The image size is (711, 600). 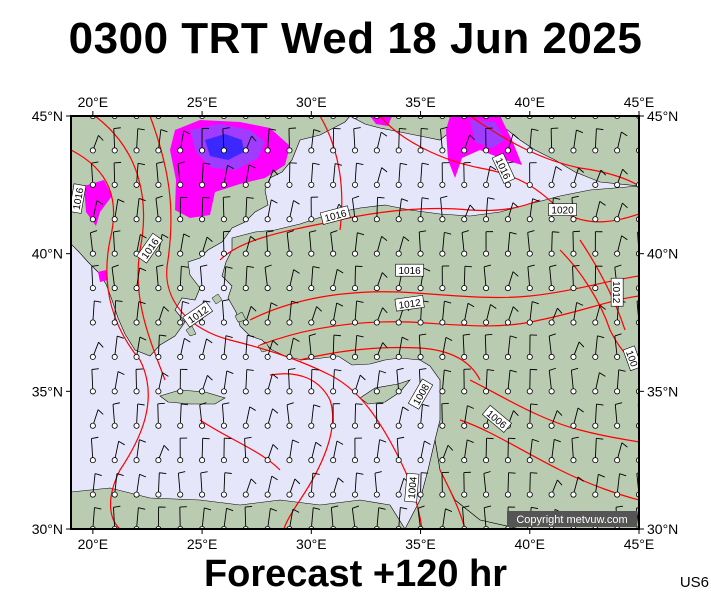 What do you see at coordinates (355, 574) in the screenshot?
I see `forecast-label: Forecast +120 hr` at bounding box center [355, 574].